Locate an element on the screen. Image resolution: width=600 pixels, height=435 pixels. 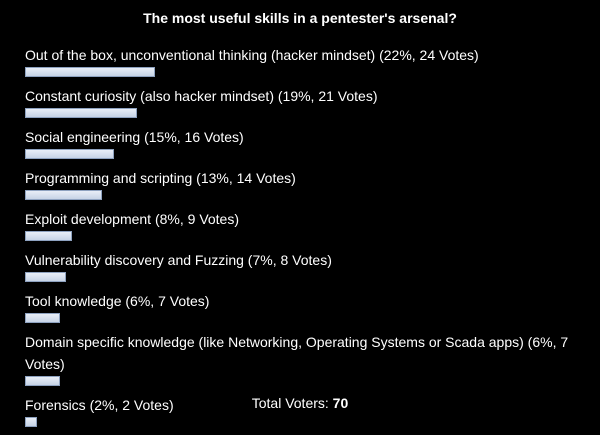
poll-option: Tool knowledge (6%, 7 Votes) is located at coordinates (305, 308).